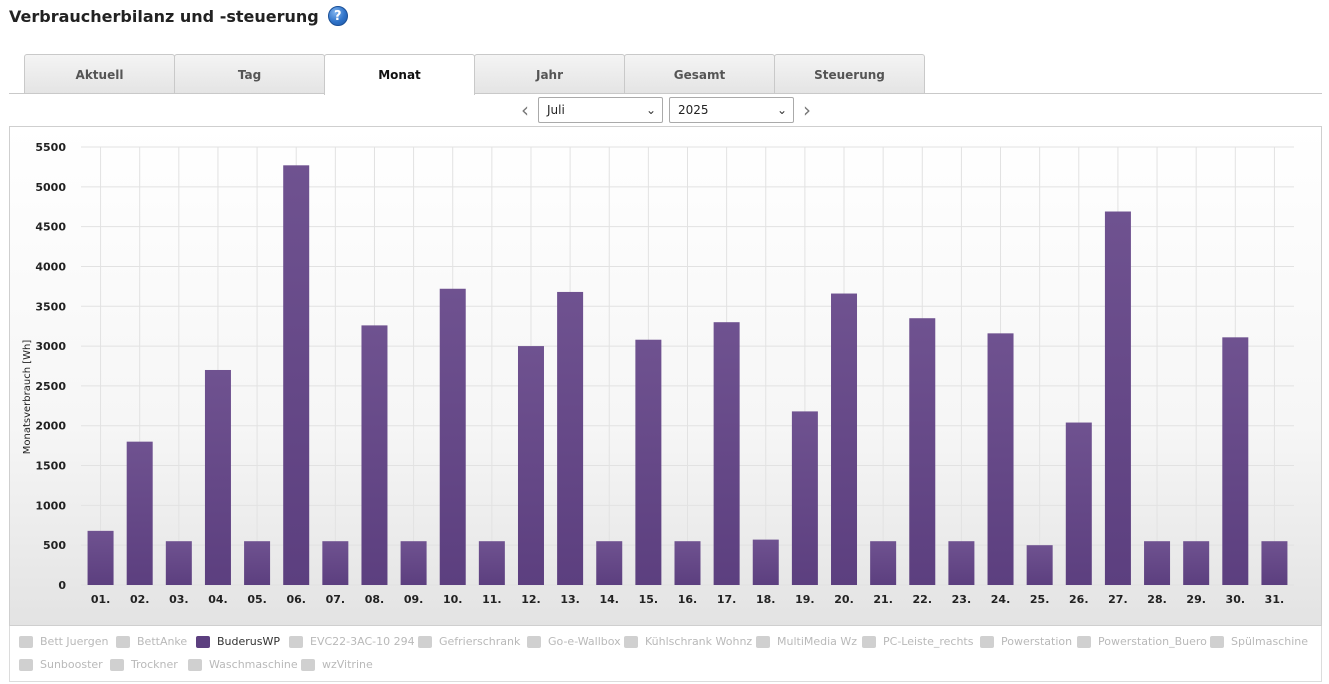 The image size is (1329, 684). I want to click on y-tick-label: 3000, so click(50, 346).